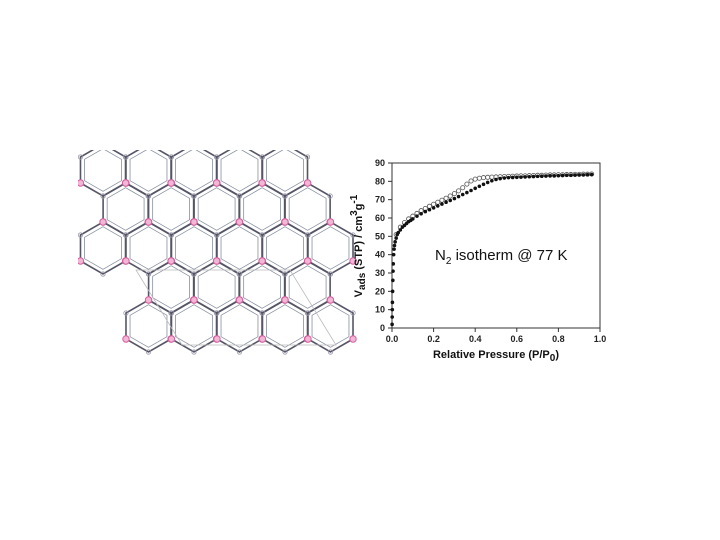 Image resolution: width=720 pixels, height=540 pixels. What do you see at coordinates (380, 273) in the screenshot?
I see `y-tick-label: 30` at bounding box center [380, 273].